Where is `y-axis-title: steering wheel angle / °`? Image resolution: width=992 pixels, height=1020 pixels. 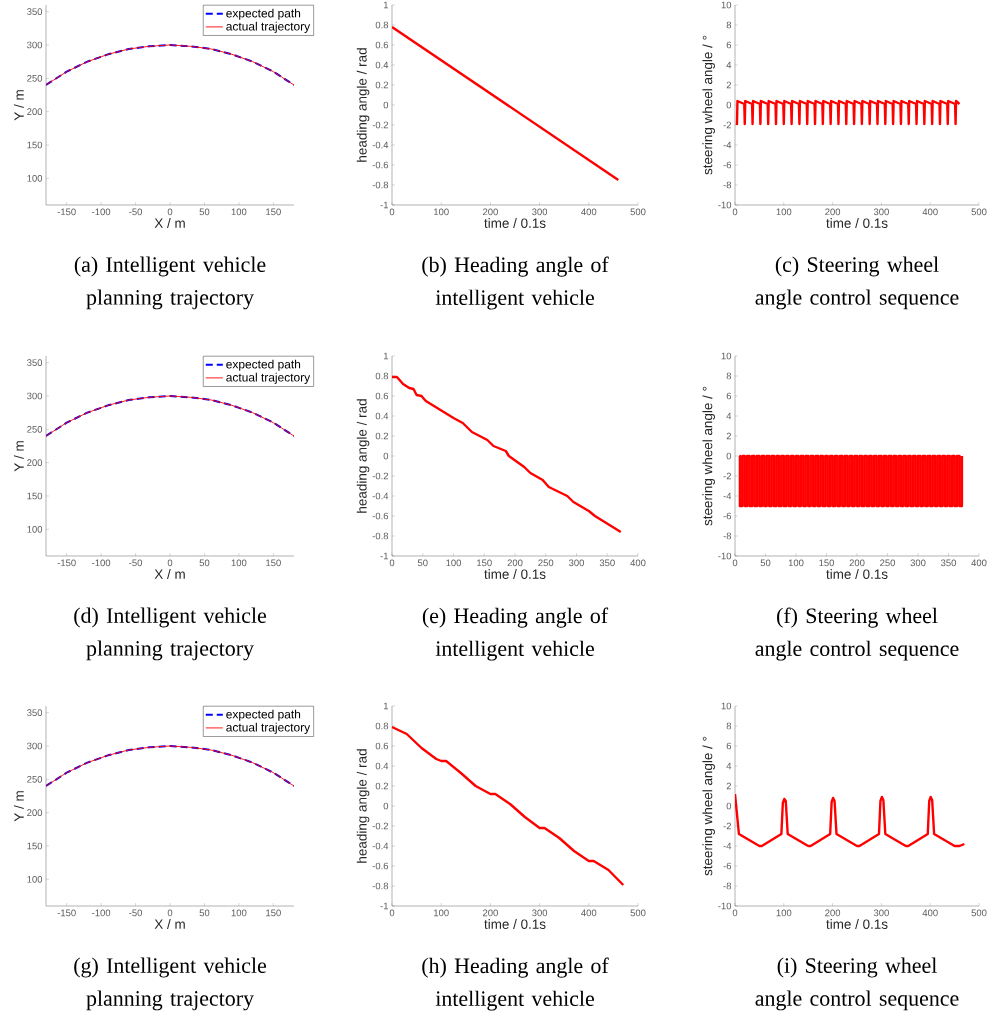 y-axis-title: steering wheel angle / ° is located at coordinates (708, 456).